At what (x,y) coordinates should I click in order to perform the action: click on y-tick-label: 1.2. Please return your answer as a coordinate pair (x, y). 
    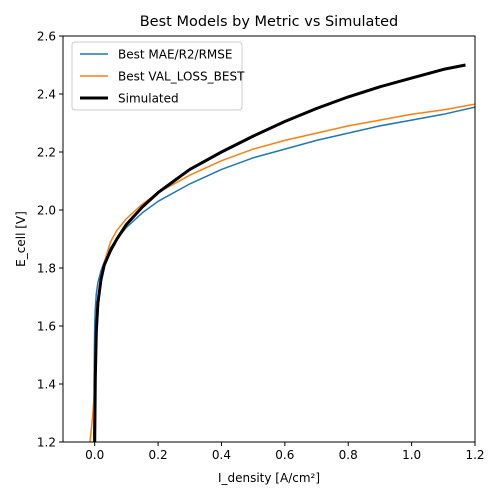
    Looking at the image, I should click on (46, 443).